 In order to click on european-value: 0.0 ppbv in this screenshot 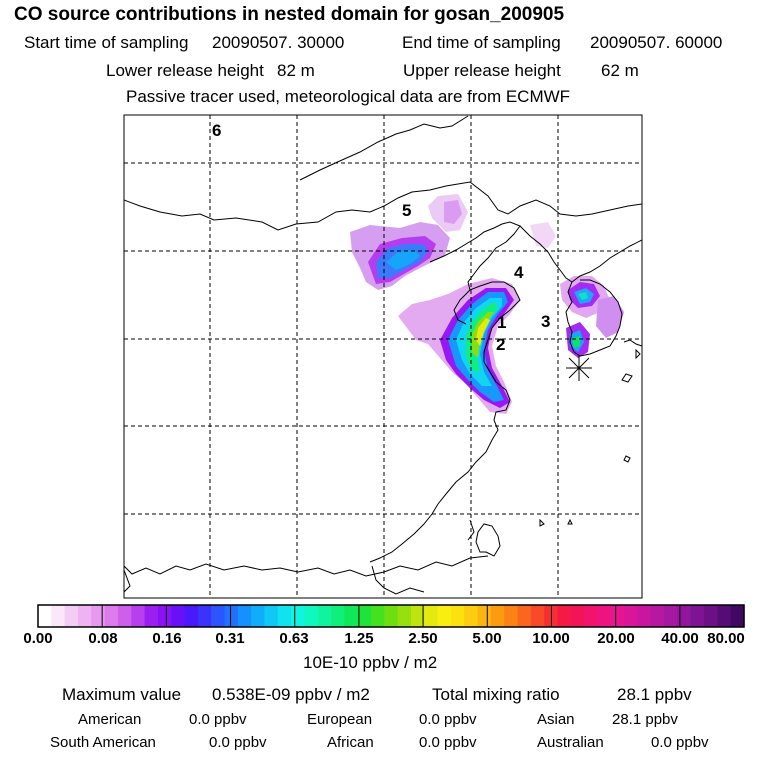, I will do `click(448, 719)`.